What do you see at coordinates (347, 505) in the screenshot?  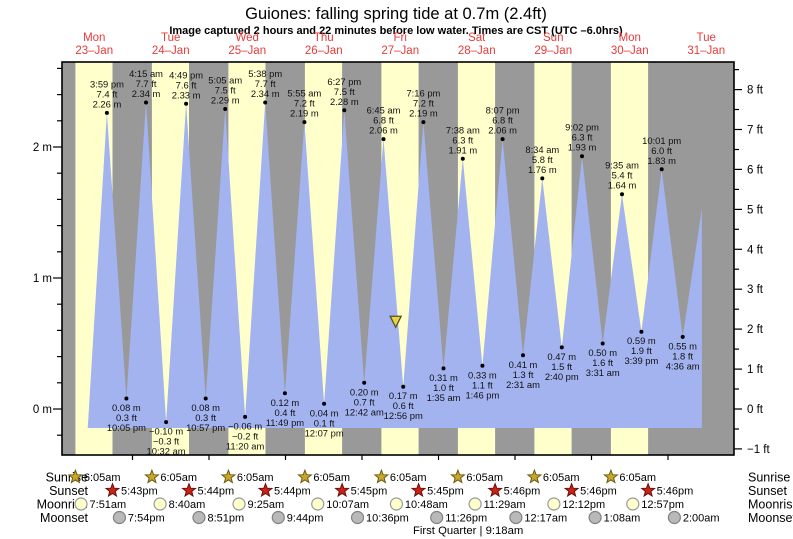 I see `almanac-event-time: 10:07am` at bounding box center [347, 505].